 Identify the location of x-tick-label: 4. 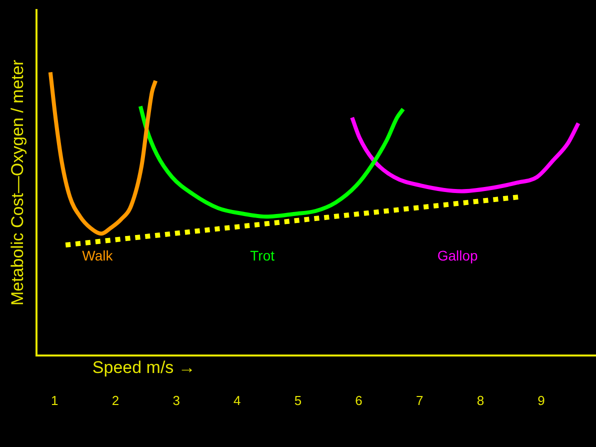
(237, 400).